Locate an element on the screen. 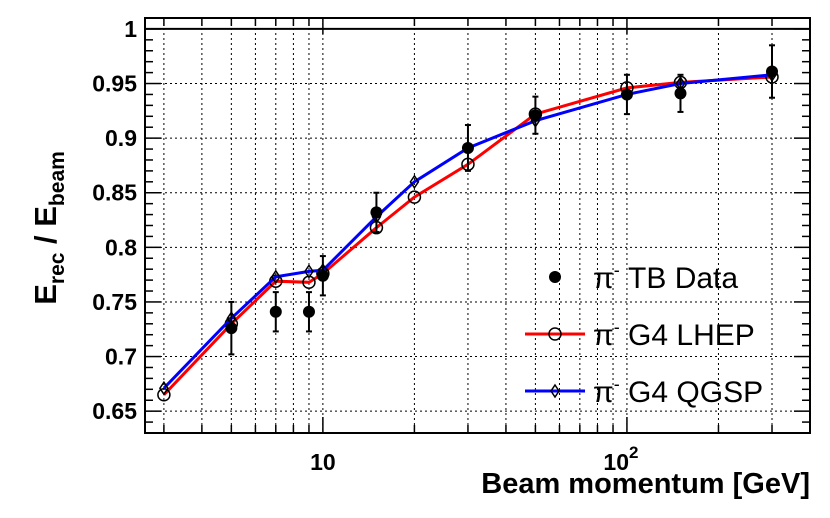 The width and height of the screenshot is (830, 518). legend-label: π- G4 LHEP is located at coordinates (674, 334).